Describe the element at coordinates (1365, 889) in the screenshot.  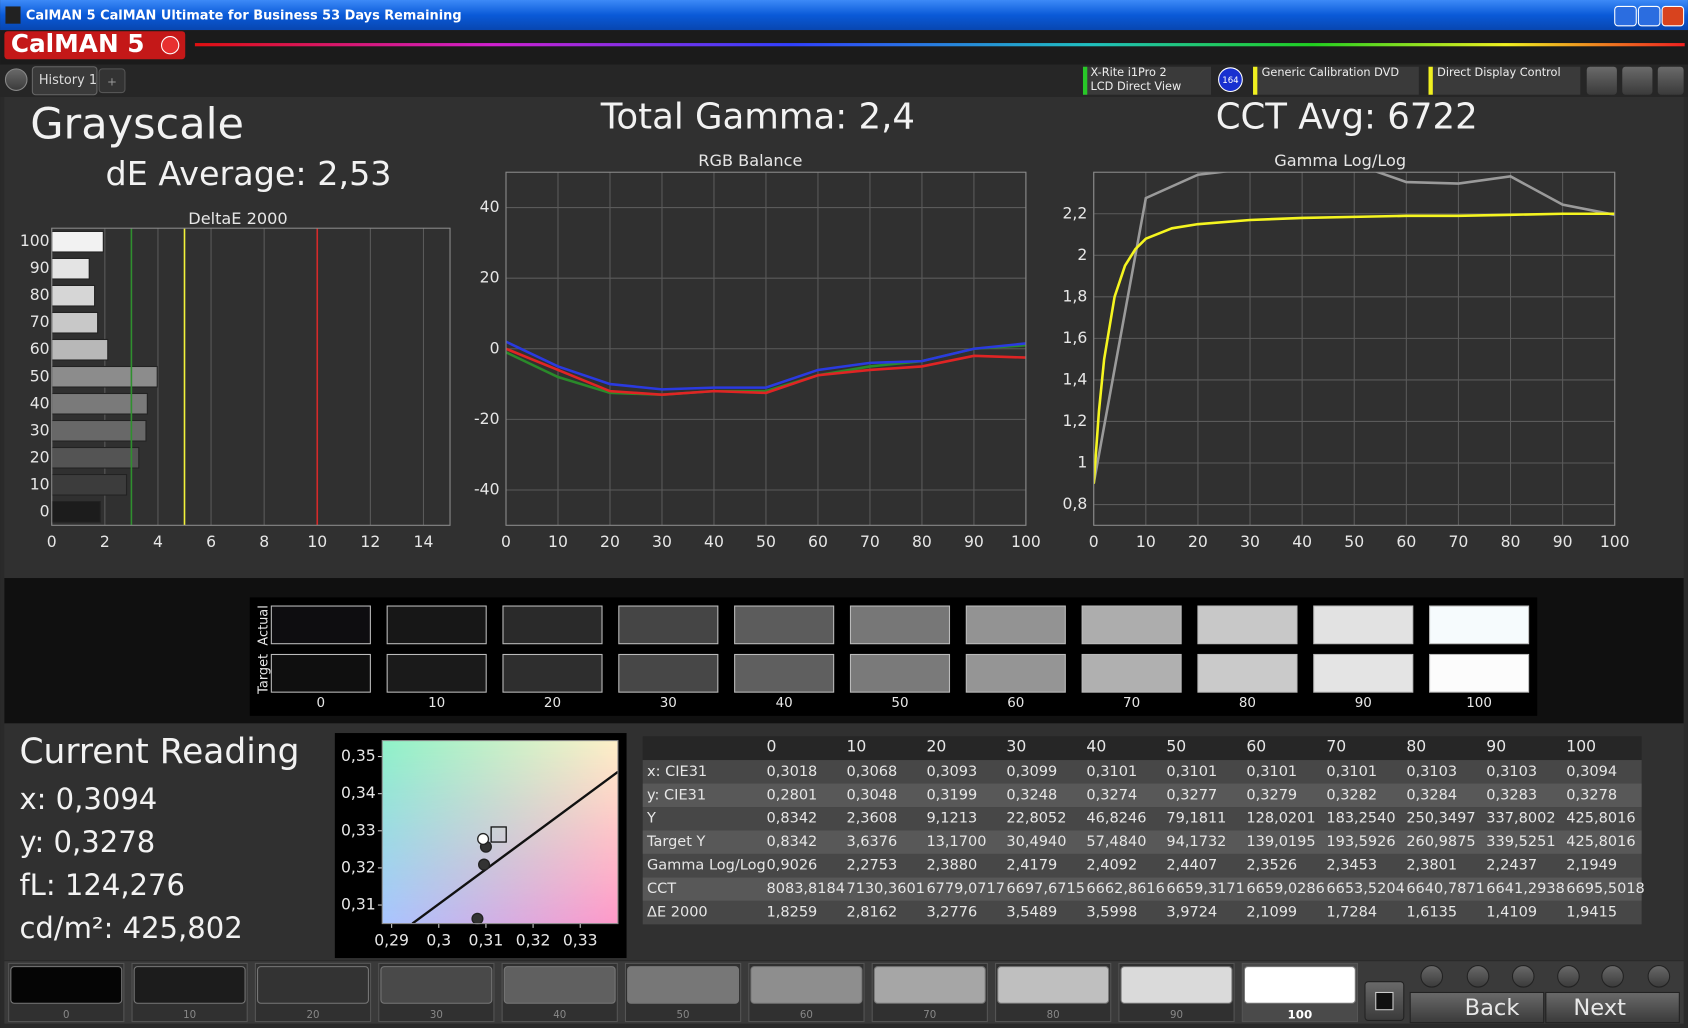
I see `table-cell: 6653,5204` at that location.